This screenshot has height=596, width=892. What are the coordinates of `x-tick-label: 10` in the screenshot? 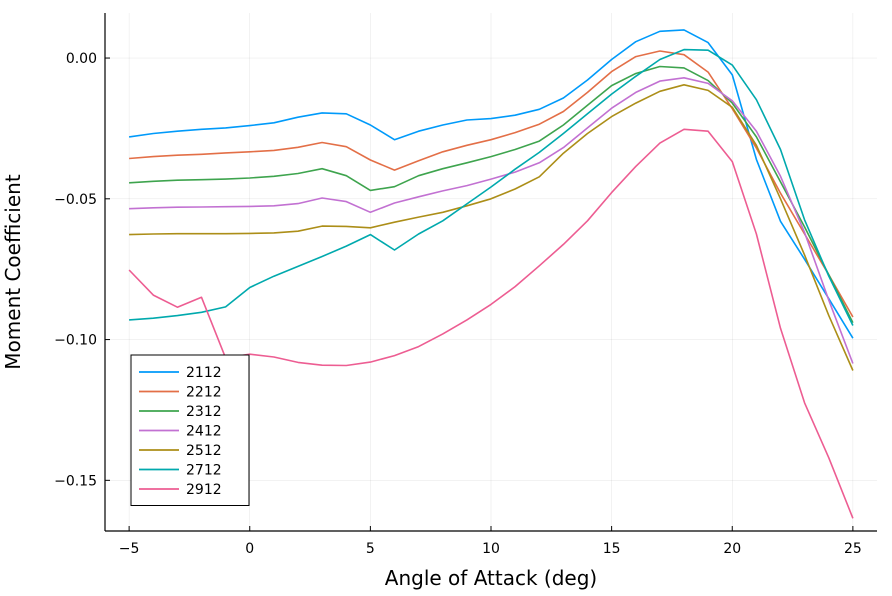 It's located at (491, 549).